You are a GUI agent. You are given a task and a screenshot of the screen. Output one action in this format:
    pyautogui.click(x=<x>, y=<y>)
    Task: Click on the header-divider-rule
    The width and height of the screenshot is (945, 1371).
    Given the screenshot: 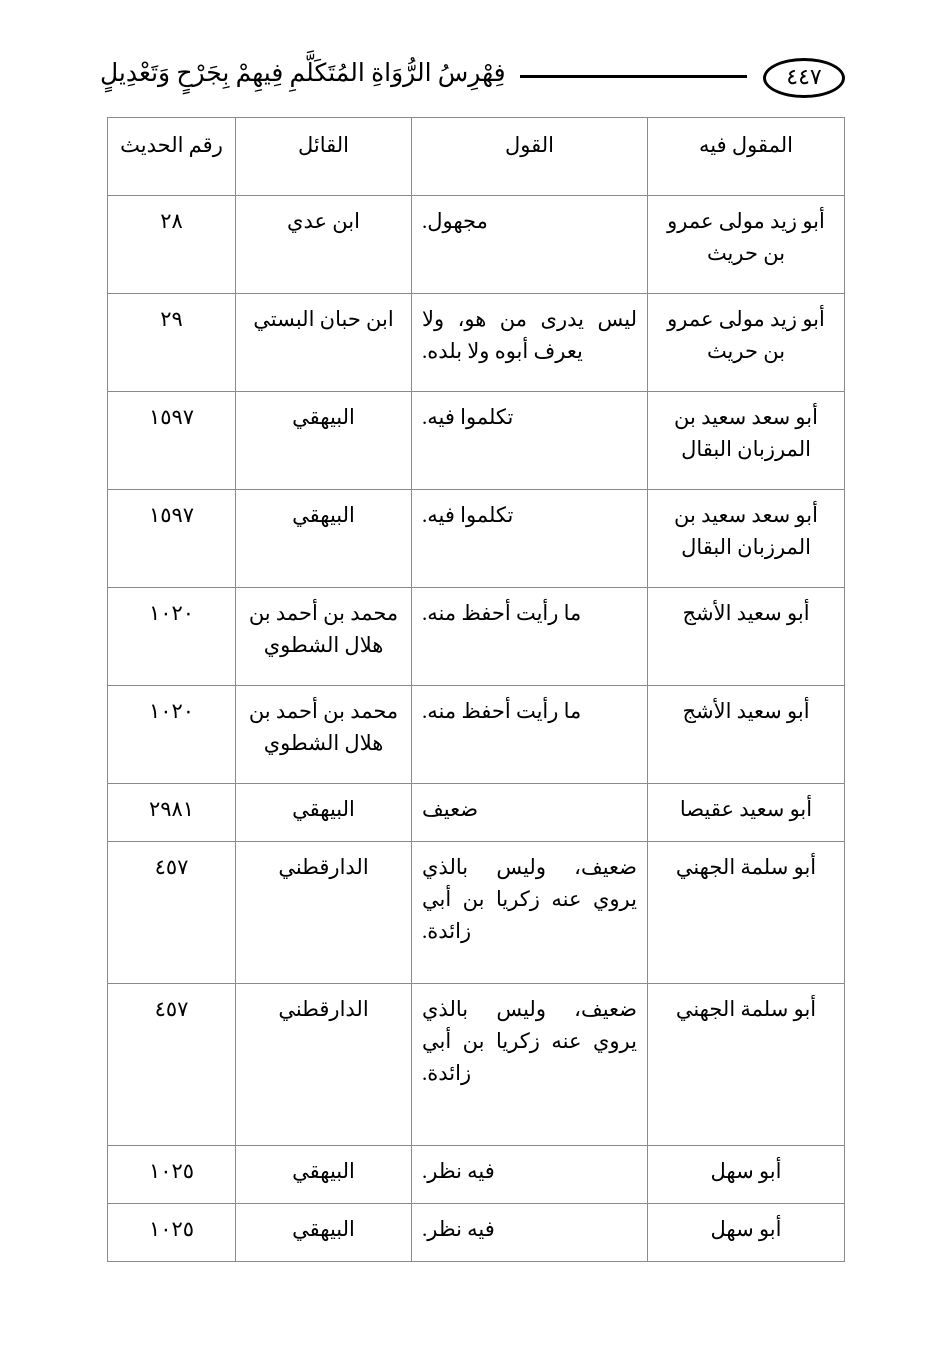 What is the action you would take?
    pyautogui.click(x=633, y=76)
    